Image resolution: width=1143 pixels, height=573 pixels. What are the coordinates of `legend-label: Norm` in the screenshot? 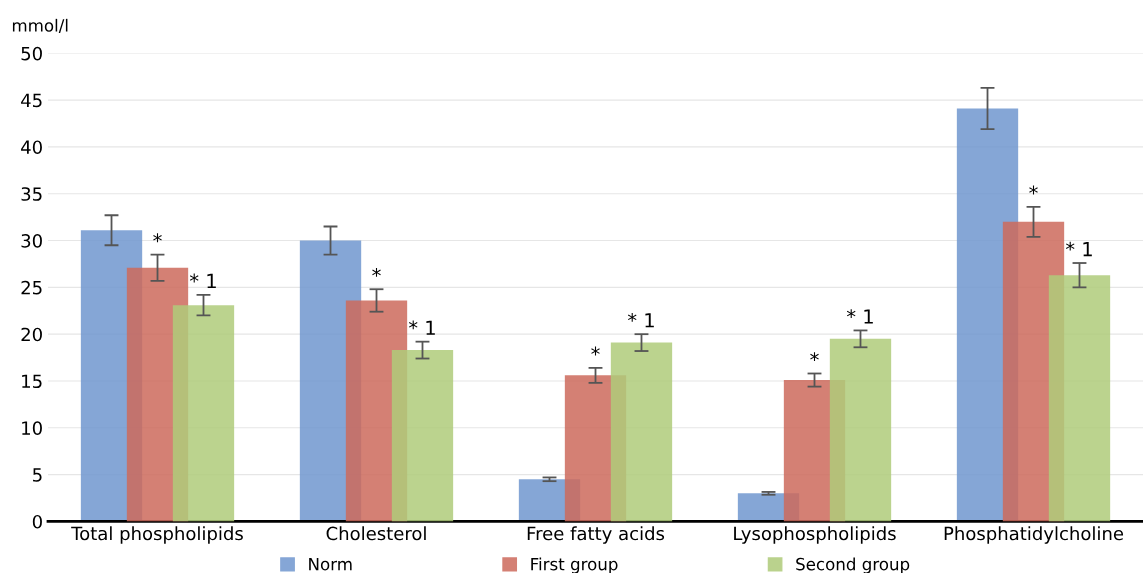 It's located at (330, 564).